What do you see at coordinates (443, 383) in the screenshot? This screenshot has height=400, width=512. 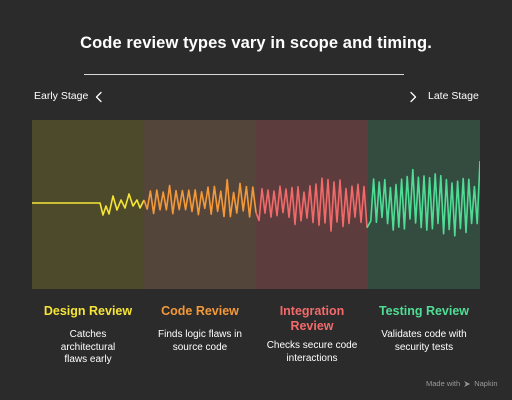 I see `made-with-label: Made with` at bounding box center [443, 383].